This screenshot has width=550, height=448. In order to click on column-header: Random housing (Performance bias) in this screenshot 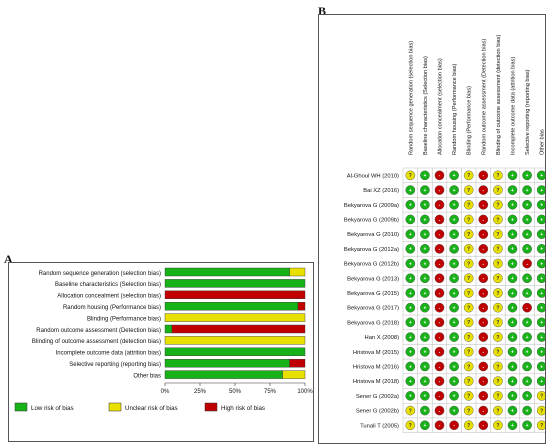, I will do `click(455, 109)`.